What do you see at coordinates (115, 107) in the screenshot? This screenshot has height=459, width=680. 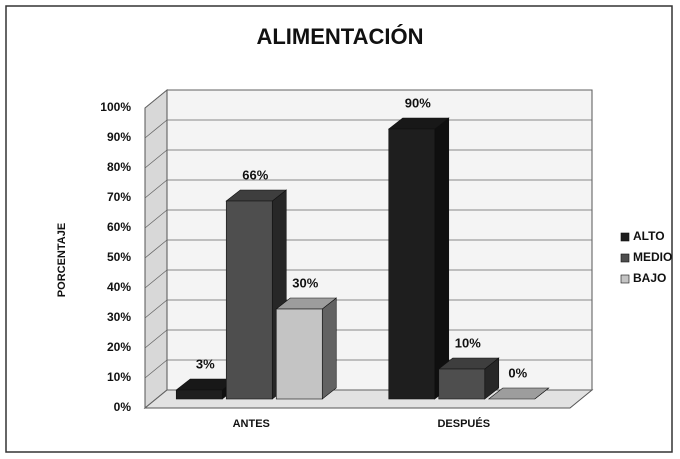 I see `y-tick-label: 100%` at bounding box center [115, 107].